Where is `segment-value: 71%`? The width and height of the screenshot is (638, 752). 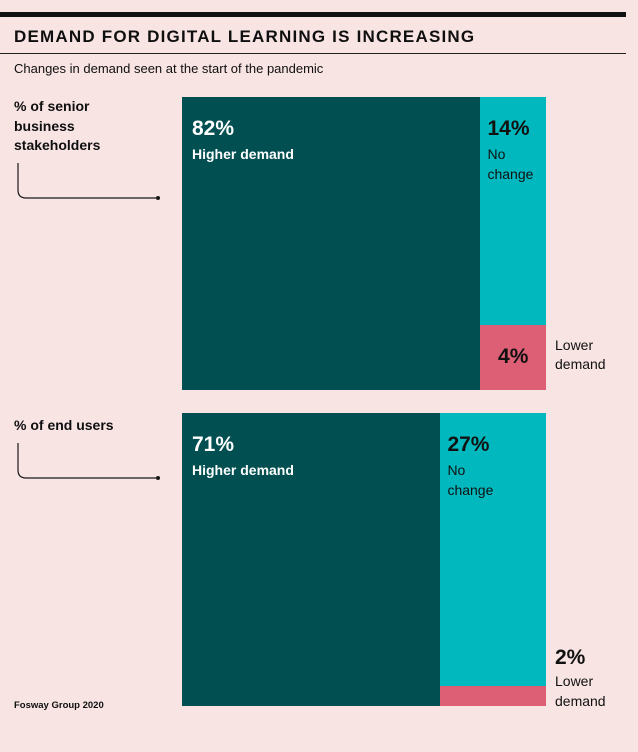
segment-value: 71% is located at coordinates (213, 444).